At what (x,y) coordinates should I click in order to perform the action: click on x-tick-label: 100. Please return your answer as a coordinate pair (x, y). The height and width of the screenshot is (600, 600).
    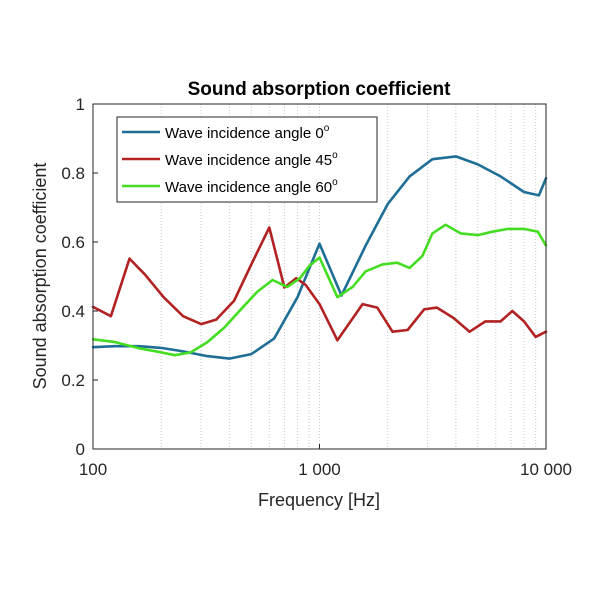
    Looking at the image, I should click on (93, 469).